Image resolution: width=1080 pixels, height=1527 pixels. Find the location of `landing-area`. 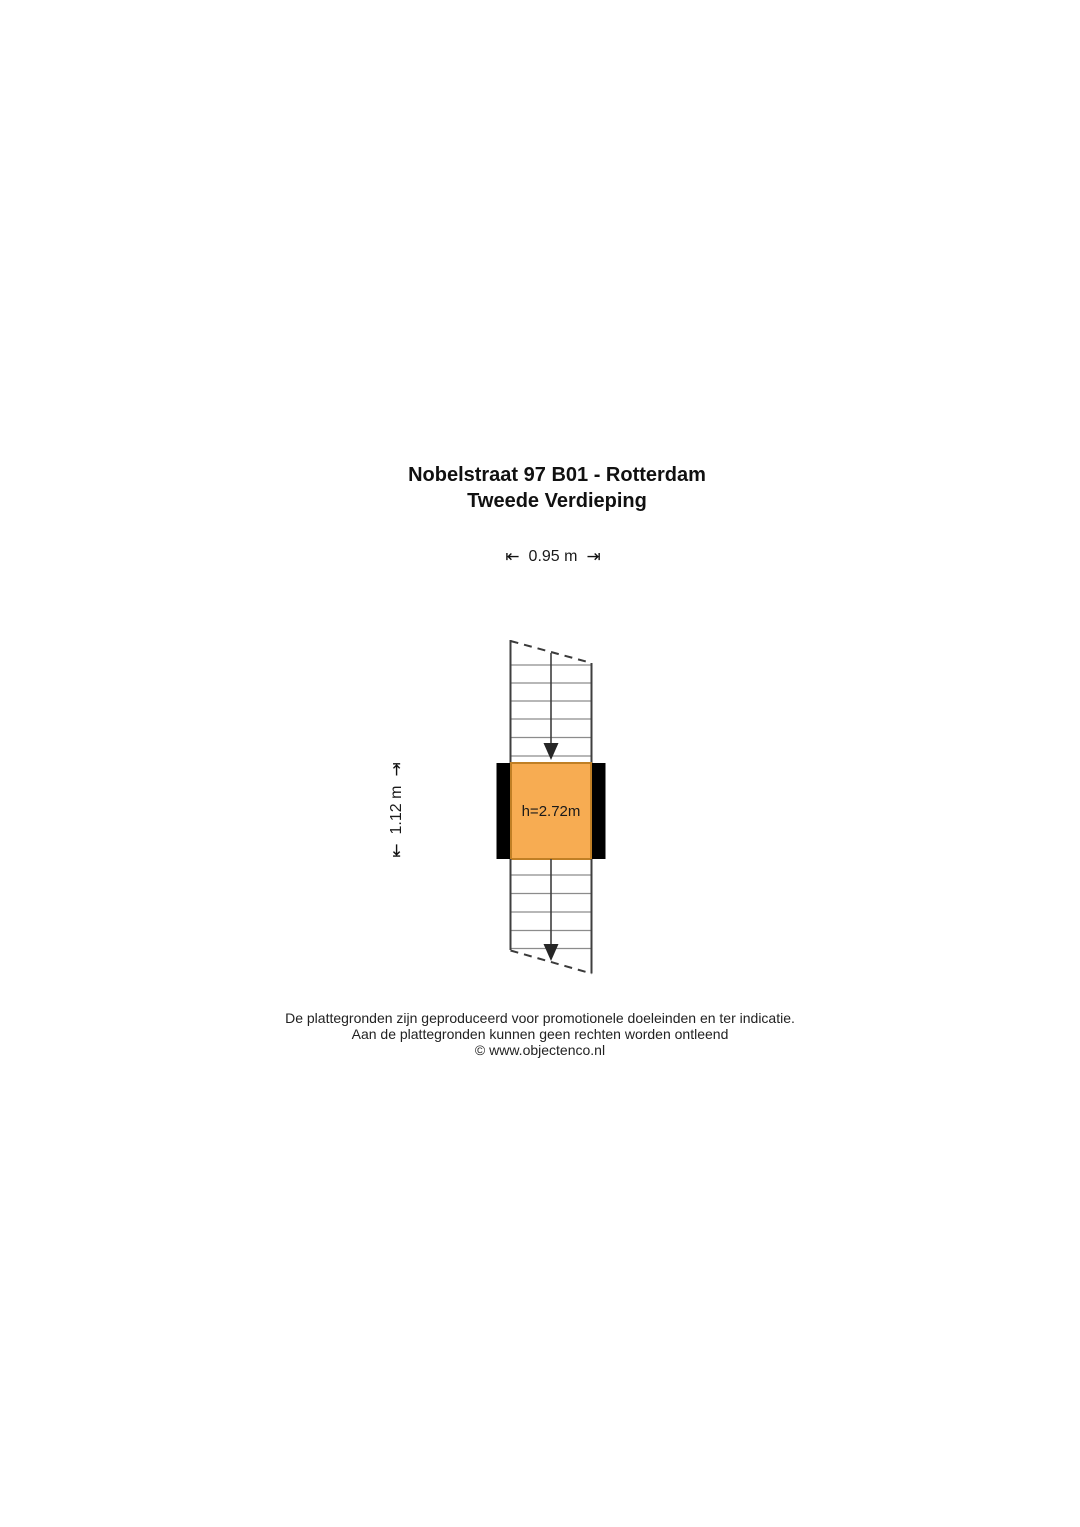

landing-area is located at coordinates (551, 811).